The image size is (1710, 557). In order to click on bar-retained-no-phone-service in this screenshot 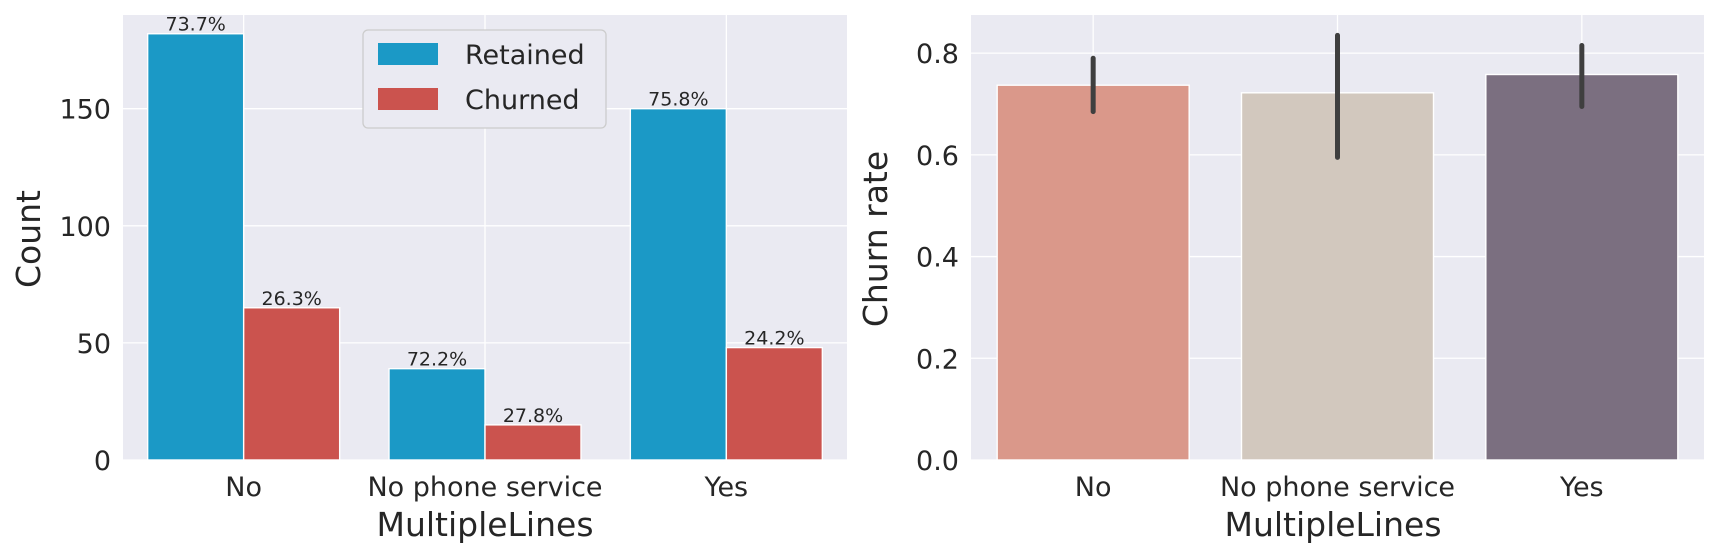, I will do `click(437, 414)`.